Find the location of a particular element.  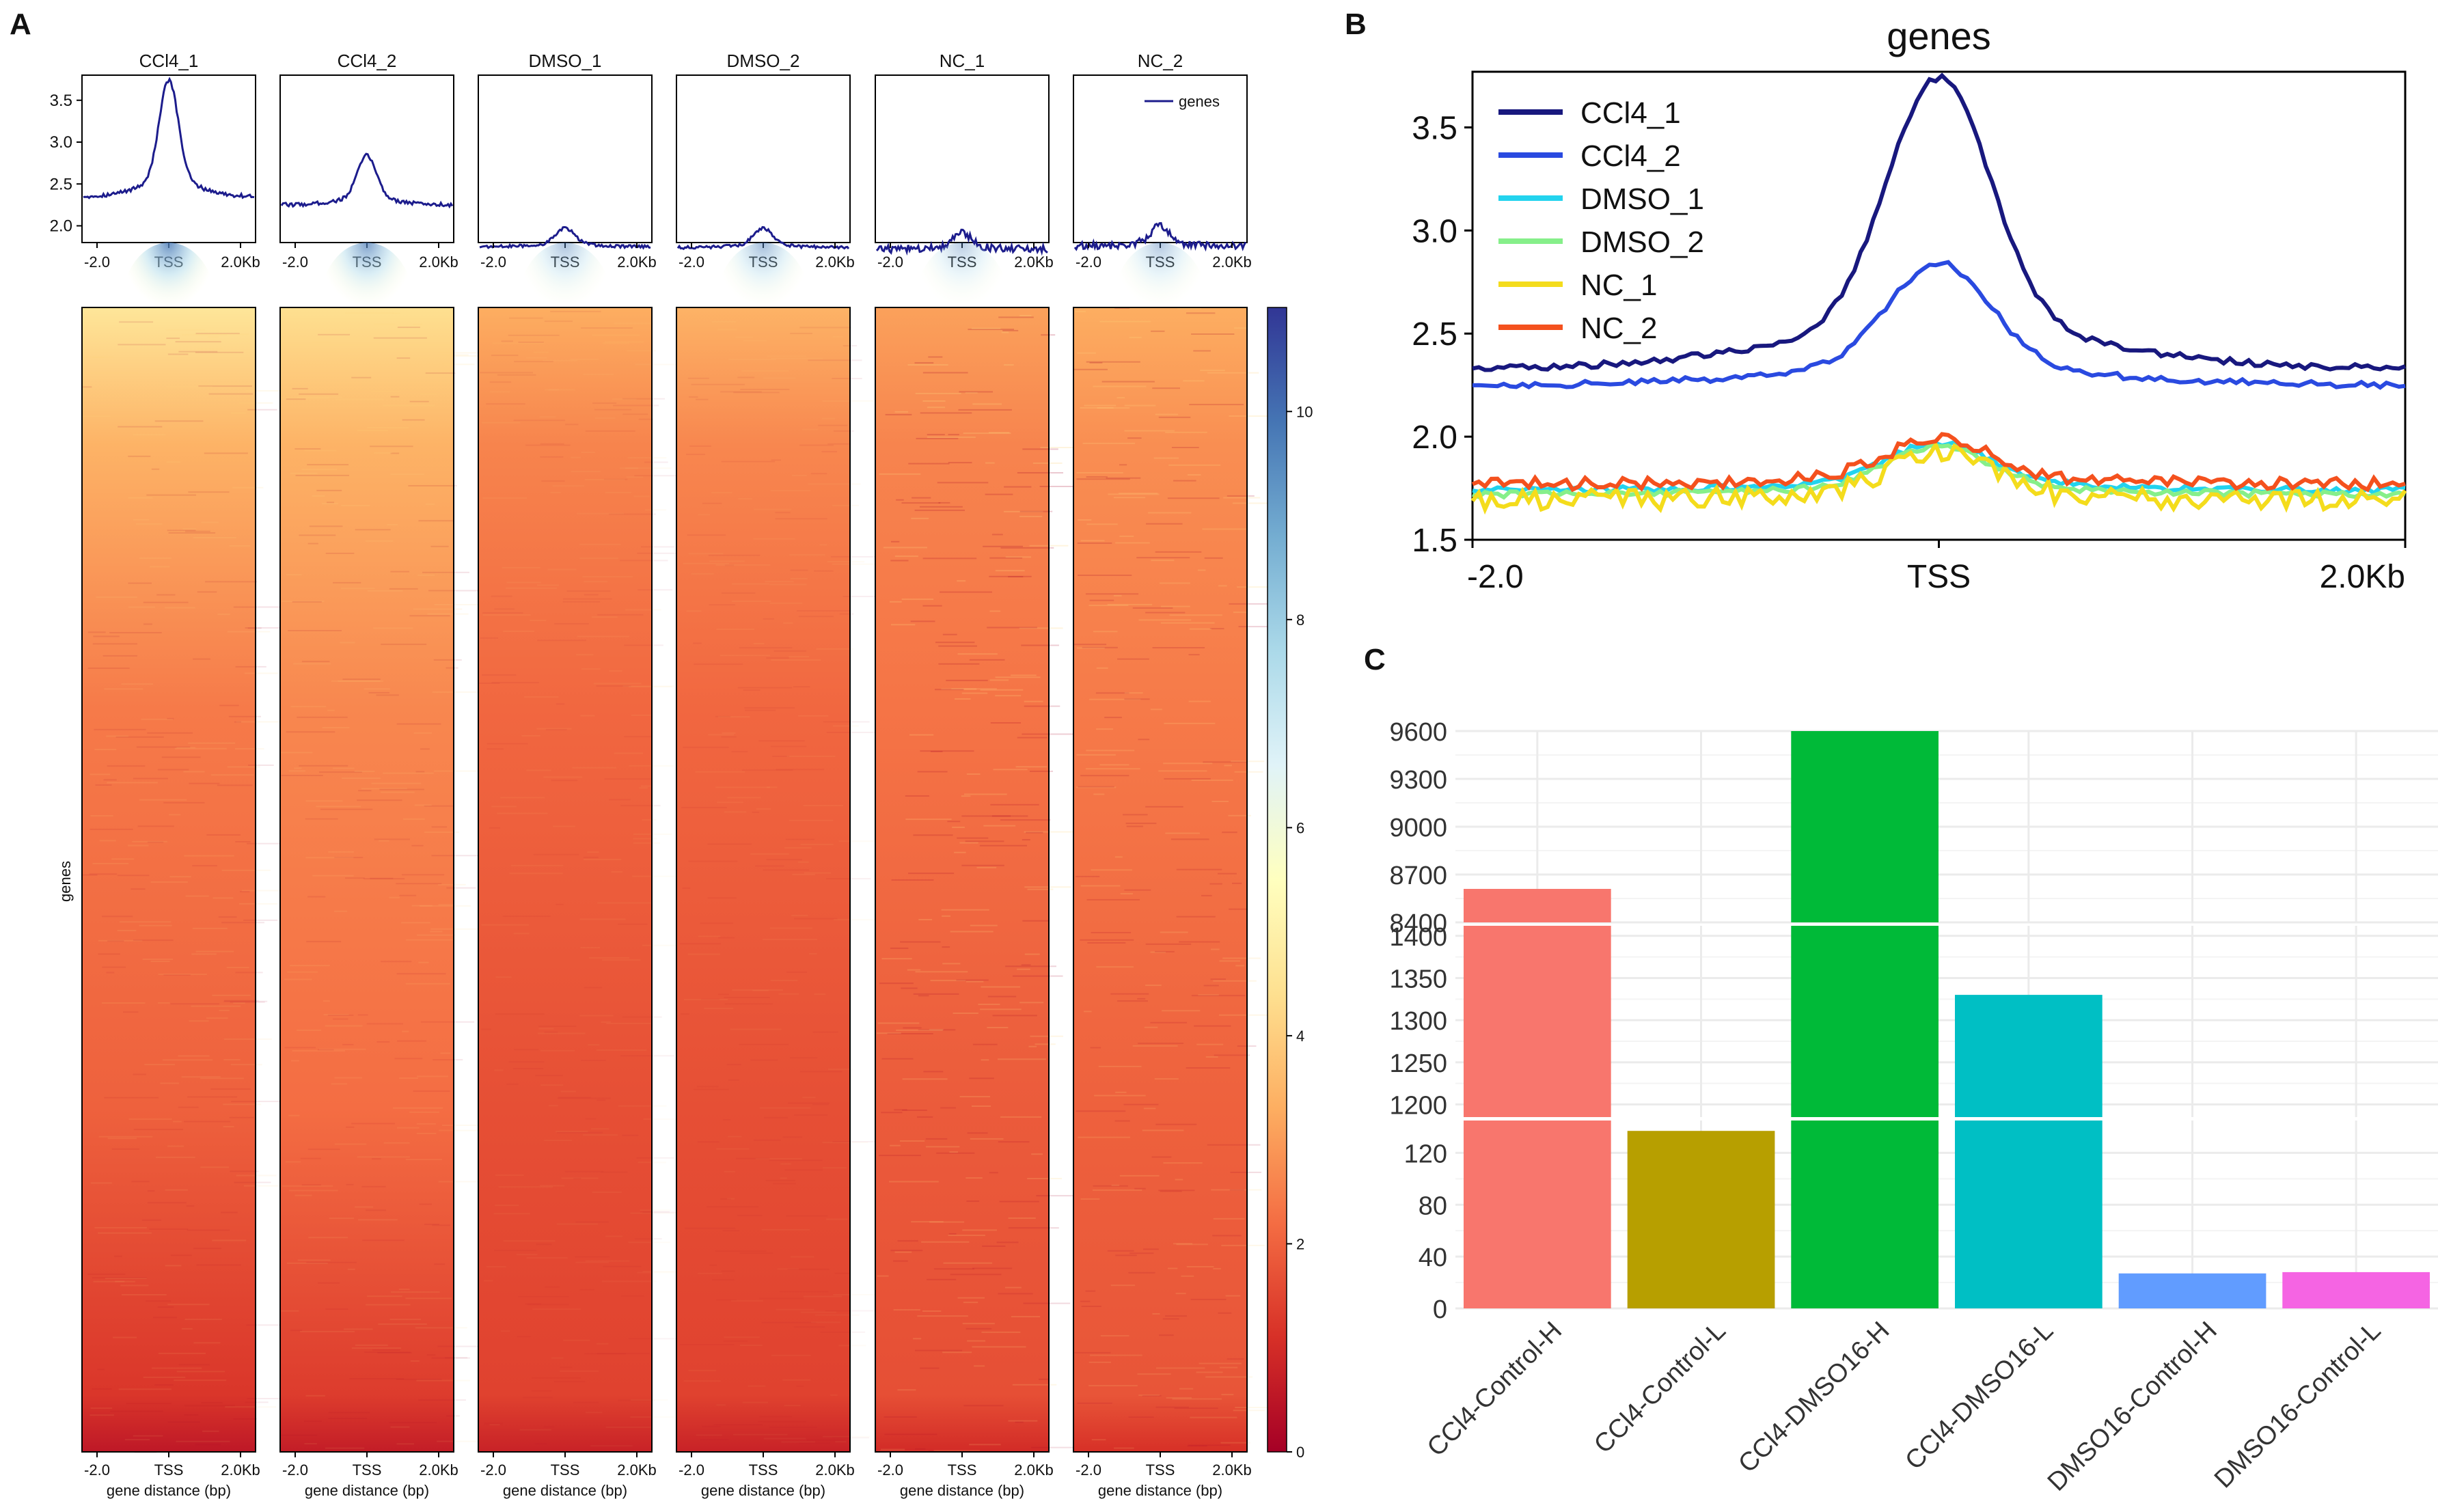

x-tick-label-dmso16-control-h: DMSO16-Control-H is located at coordinates (2132, 1407).